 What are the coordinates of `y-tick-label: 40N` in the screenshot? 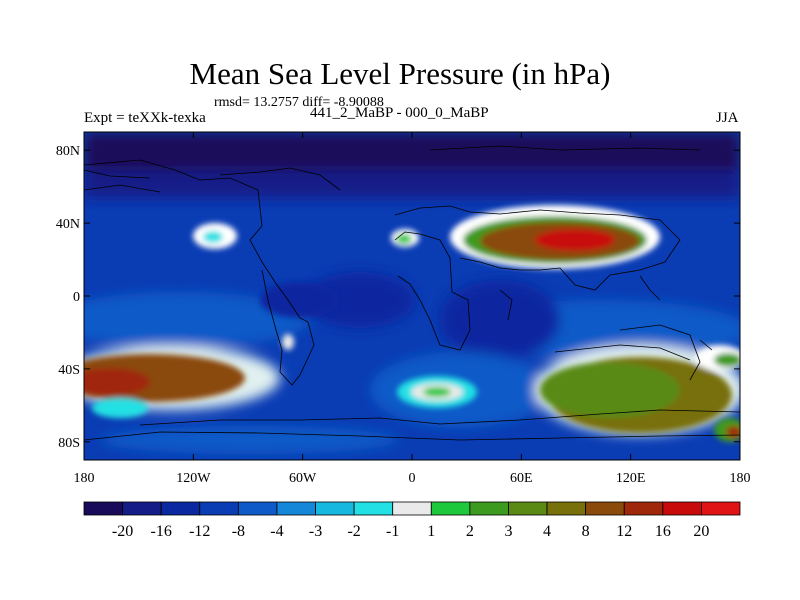 It's located at (68, 224).